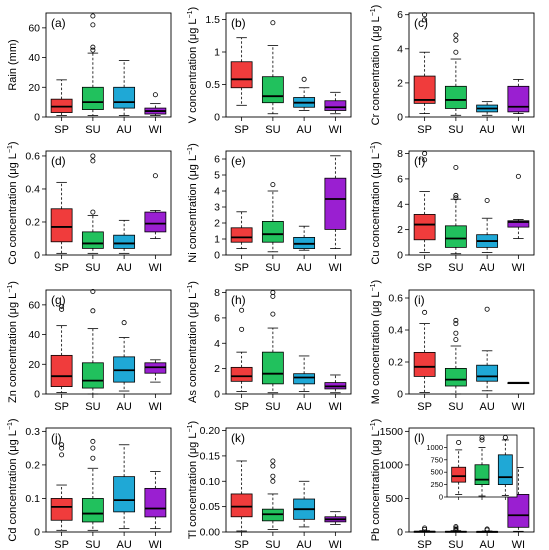 This screenshot has width=549, height=550. What do you see at coordinates (376, 362) in the screenshot?
I see `y-axis-title-text: Mo concentration` at bounding box center [376, 362].